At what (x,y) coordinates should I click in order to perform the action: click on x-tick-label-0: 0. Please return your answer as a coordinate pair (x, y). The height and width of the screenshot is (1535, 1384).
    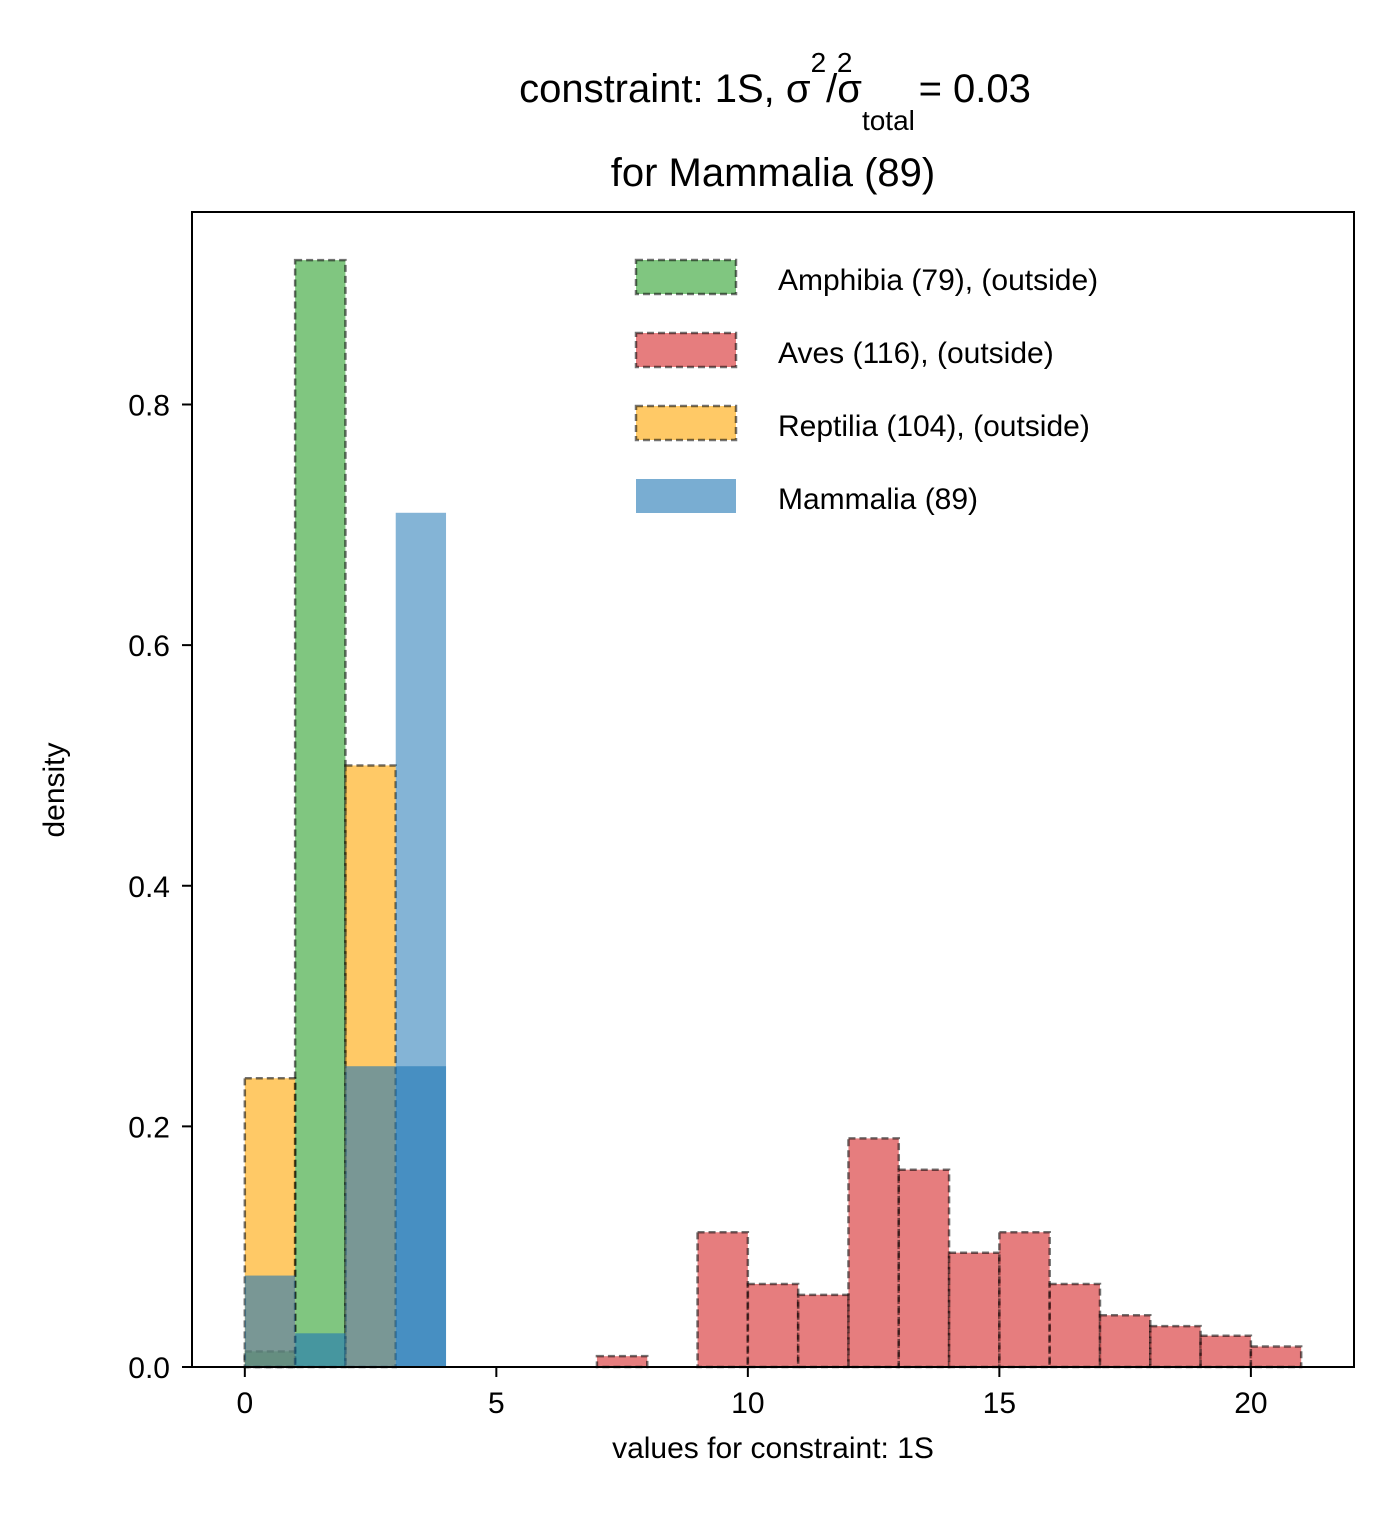
    Looking at the image, I should click on (244, 1403).